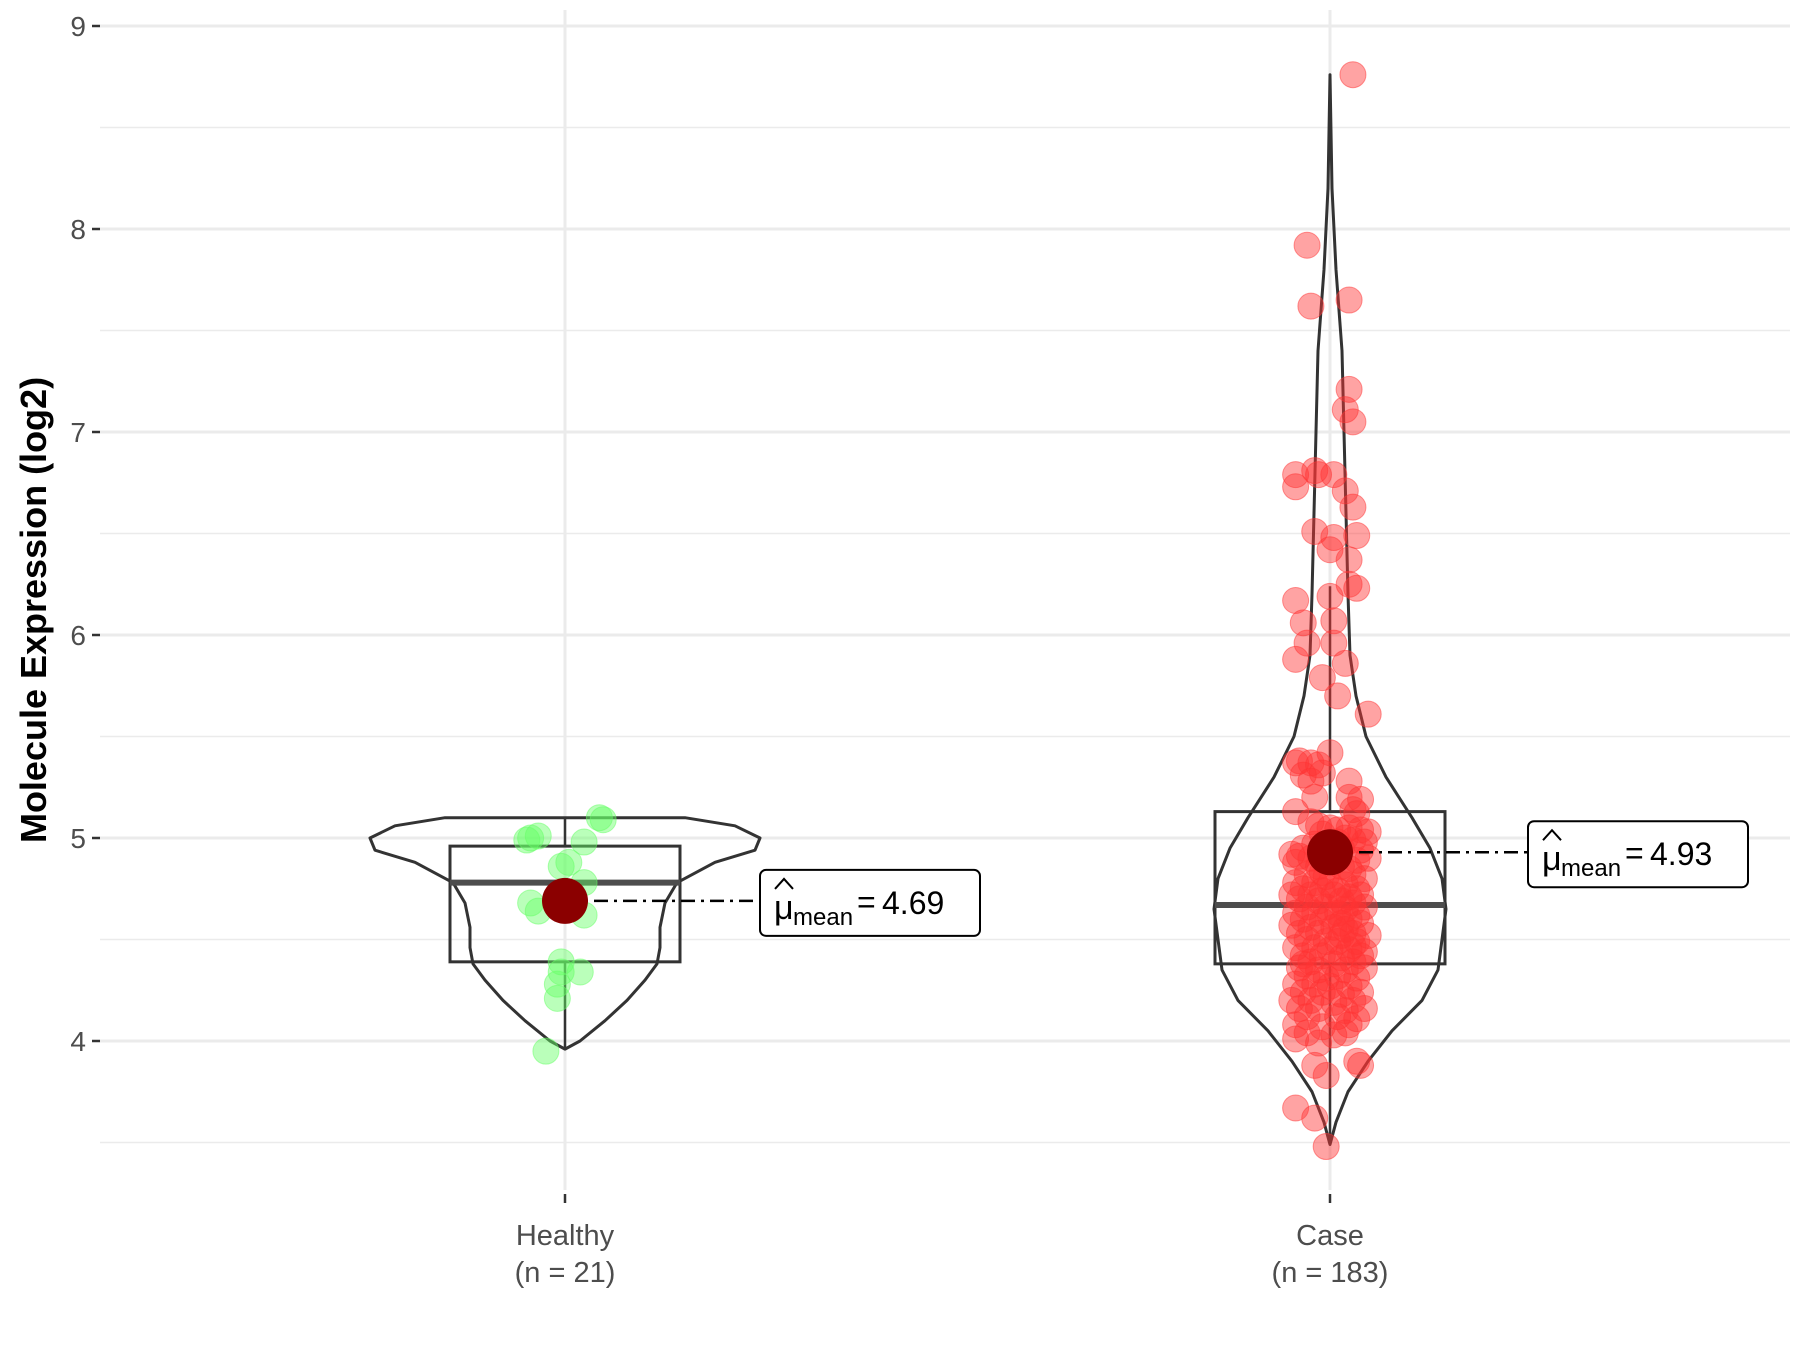 This screenshot has width=1800, height=1350. What do you see at coordinates (78, 635) in the screenshot?
I see `y-tick-label: 6` at bounding box center [78, 635].